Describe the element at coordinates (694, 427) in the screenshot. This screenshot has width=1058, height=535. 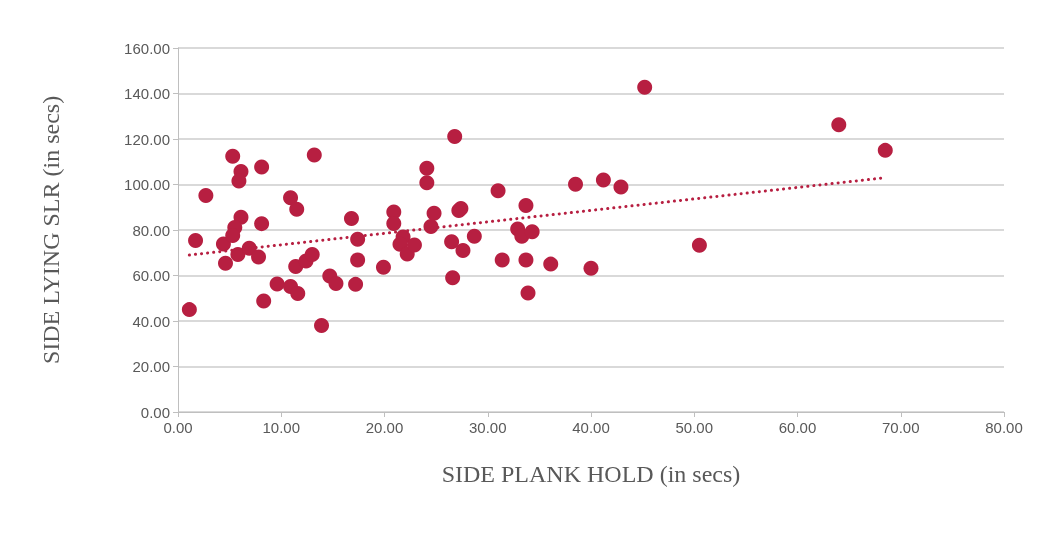
I see `x-tick-label: 50.00` at that location.